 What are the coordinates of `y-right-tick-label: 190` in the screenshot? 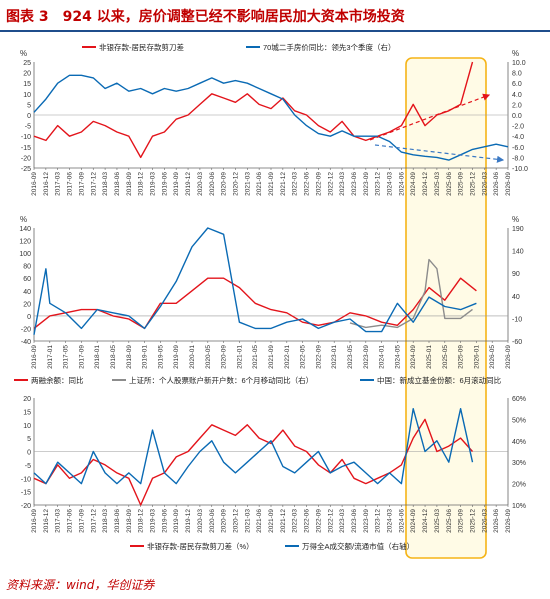 It's located at (518, 229).